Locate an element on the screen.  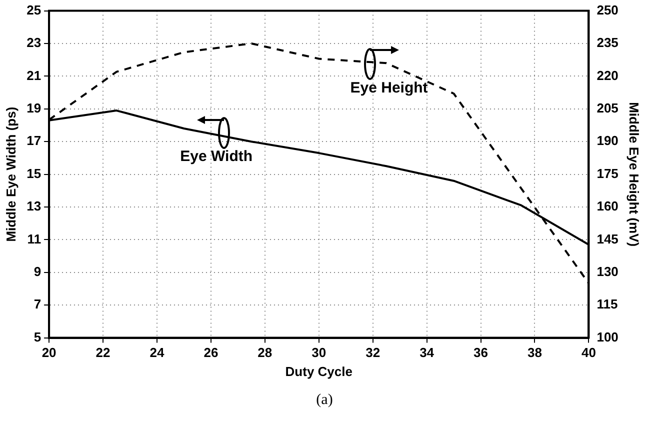
y2-tick-label: 250 is located at coordinates (607, 10).